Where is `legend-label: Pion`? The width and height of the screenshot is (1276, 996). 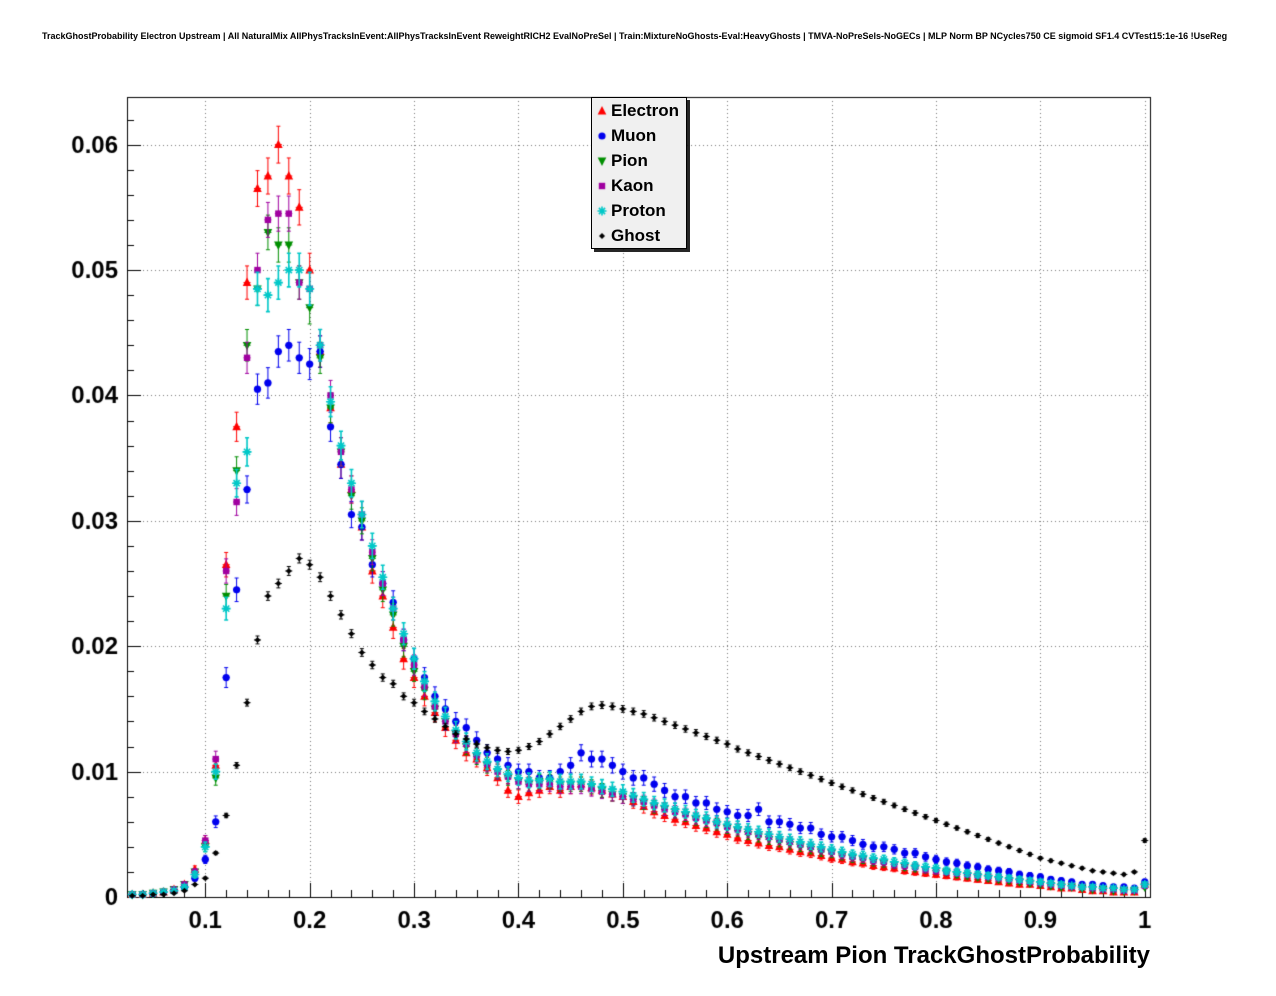
legend-label: Pion is located at coordinates (629, 160).